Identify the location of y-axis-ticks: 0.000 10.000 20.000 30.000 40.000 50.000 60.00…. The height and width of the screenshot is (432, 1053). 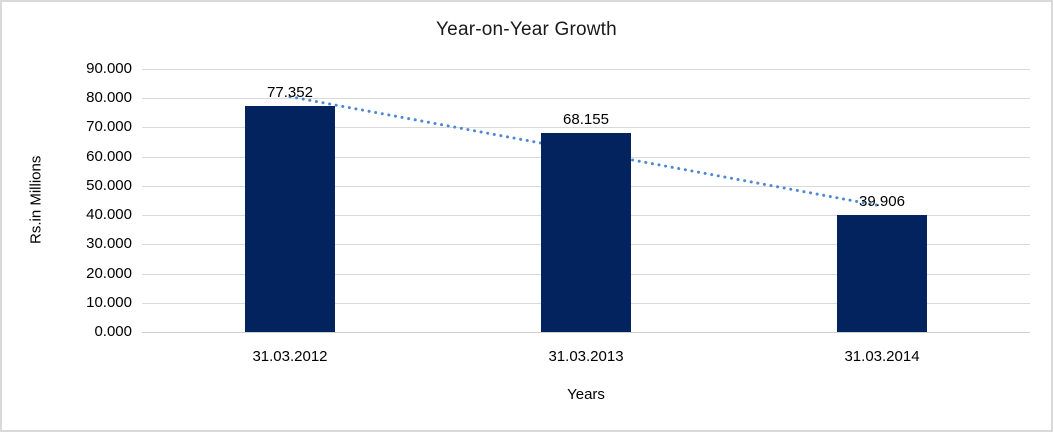
(67, 200).